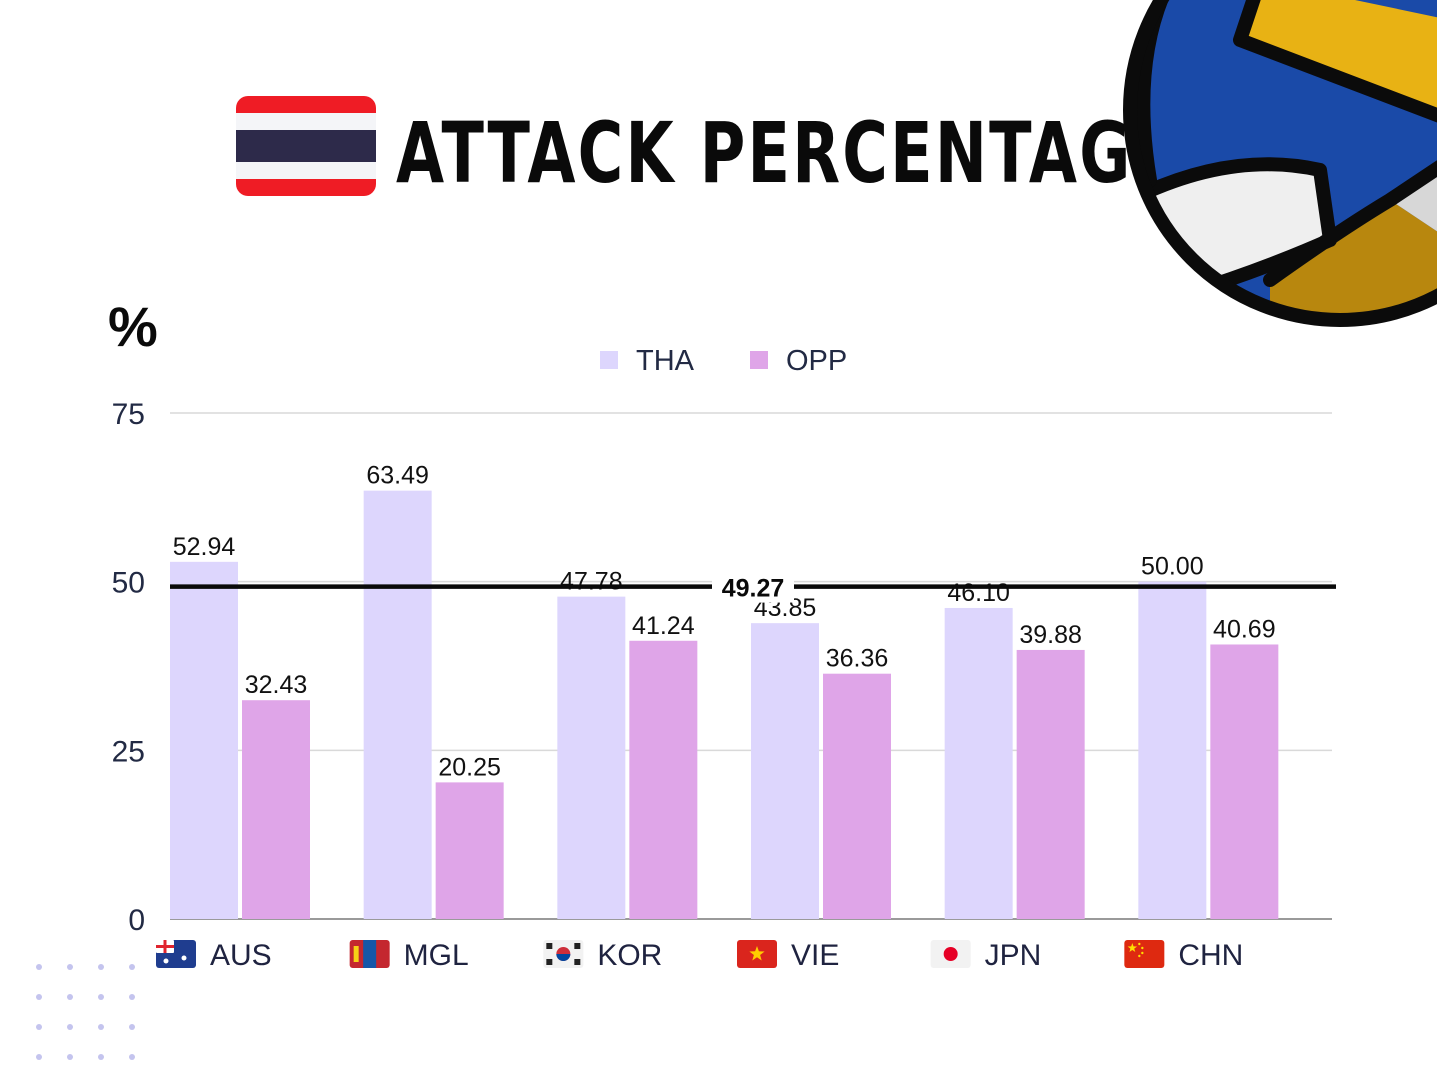 This screenshot has width=1437, height=1079. What do you see at coordinates (978, 593) in the screenshot?
I see `data-label: 46.10` at bounding box center [978, 593].